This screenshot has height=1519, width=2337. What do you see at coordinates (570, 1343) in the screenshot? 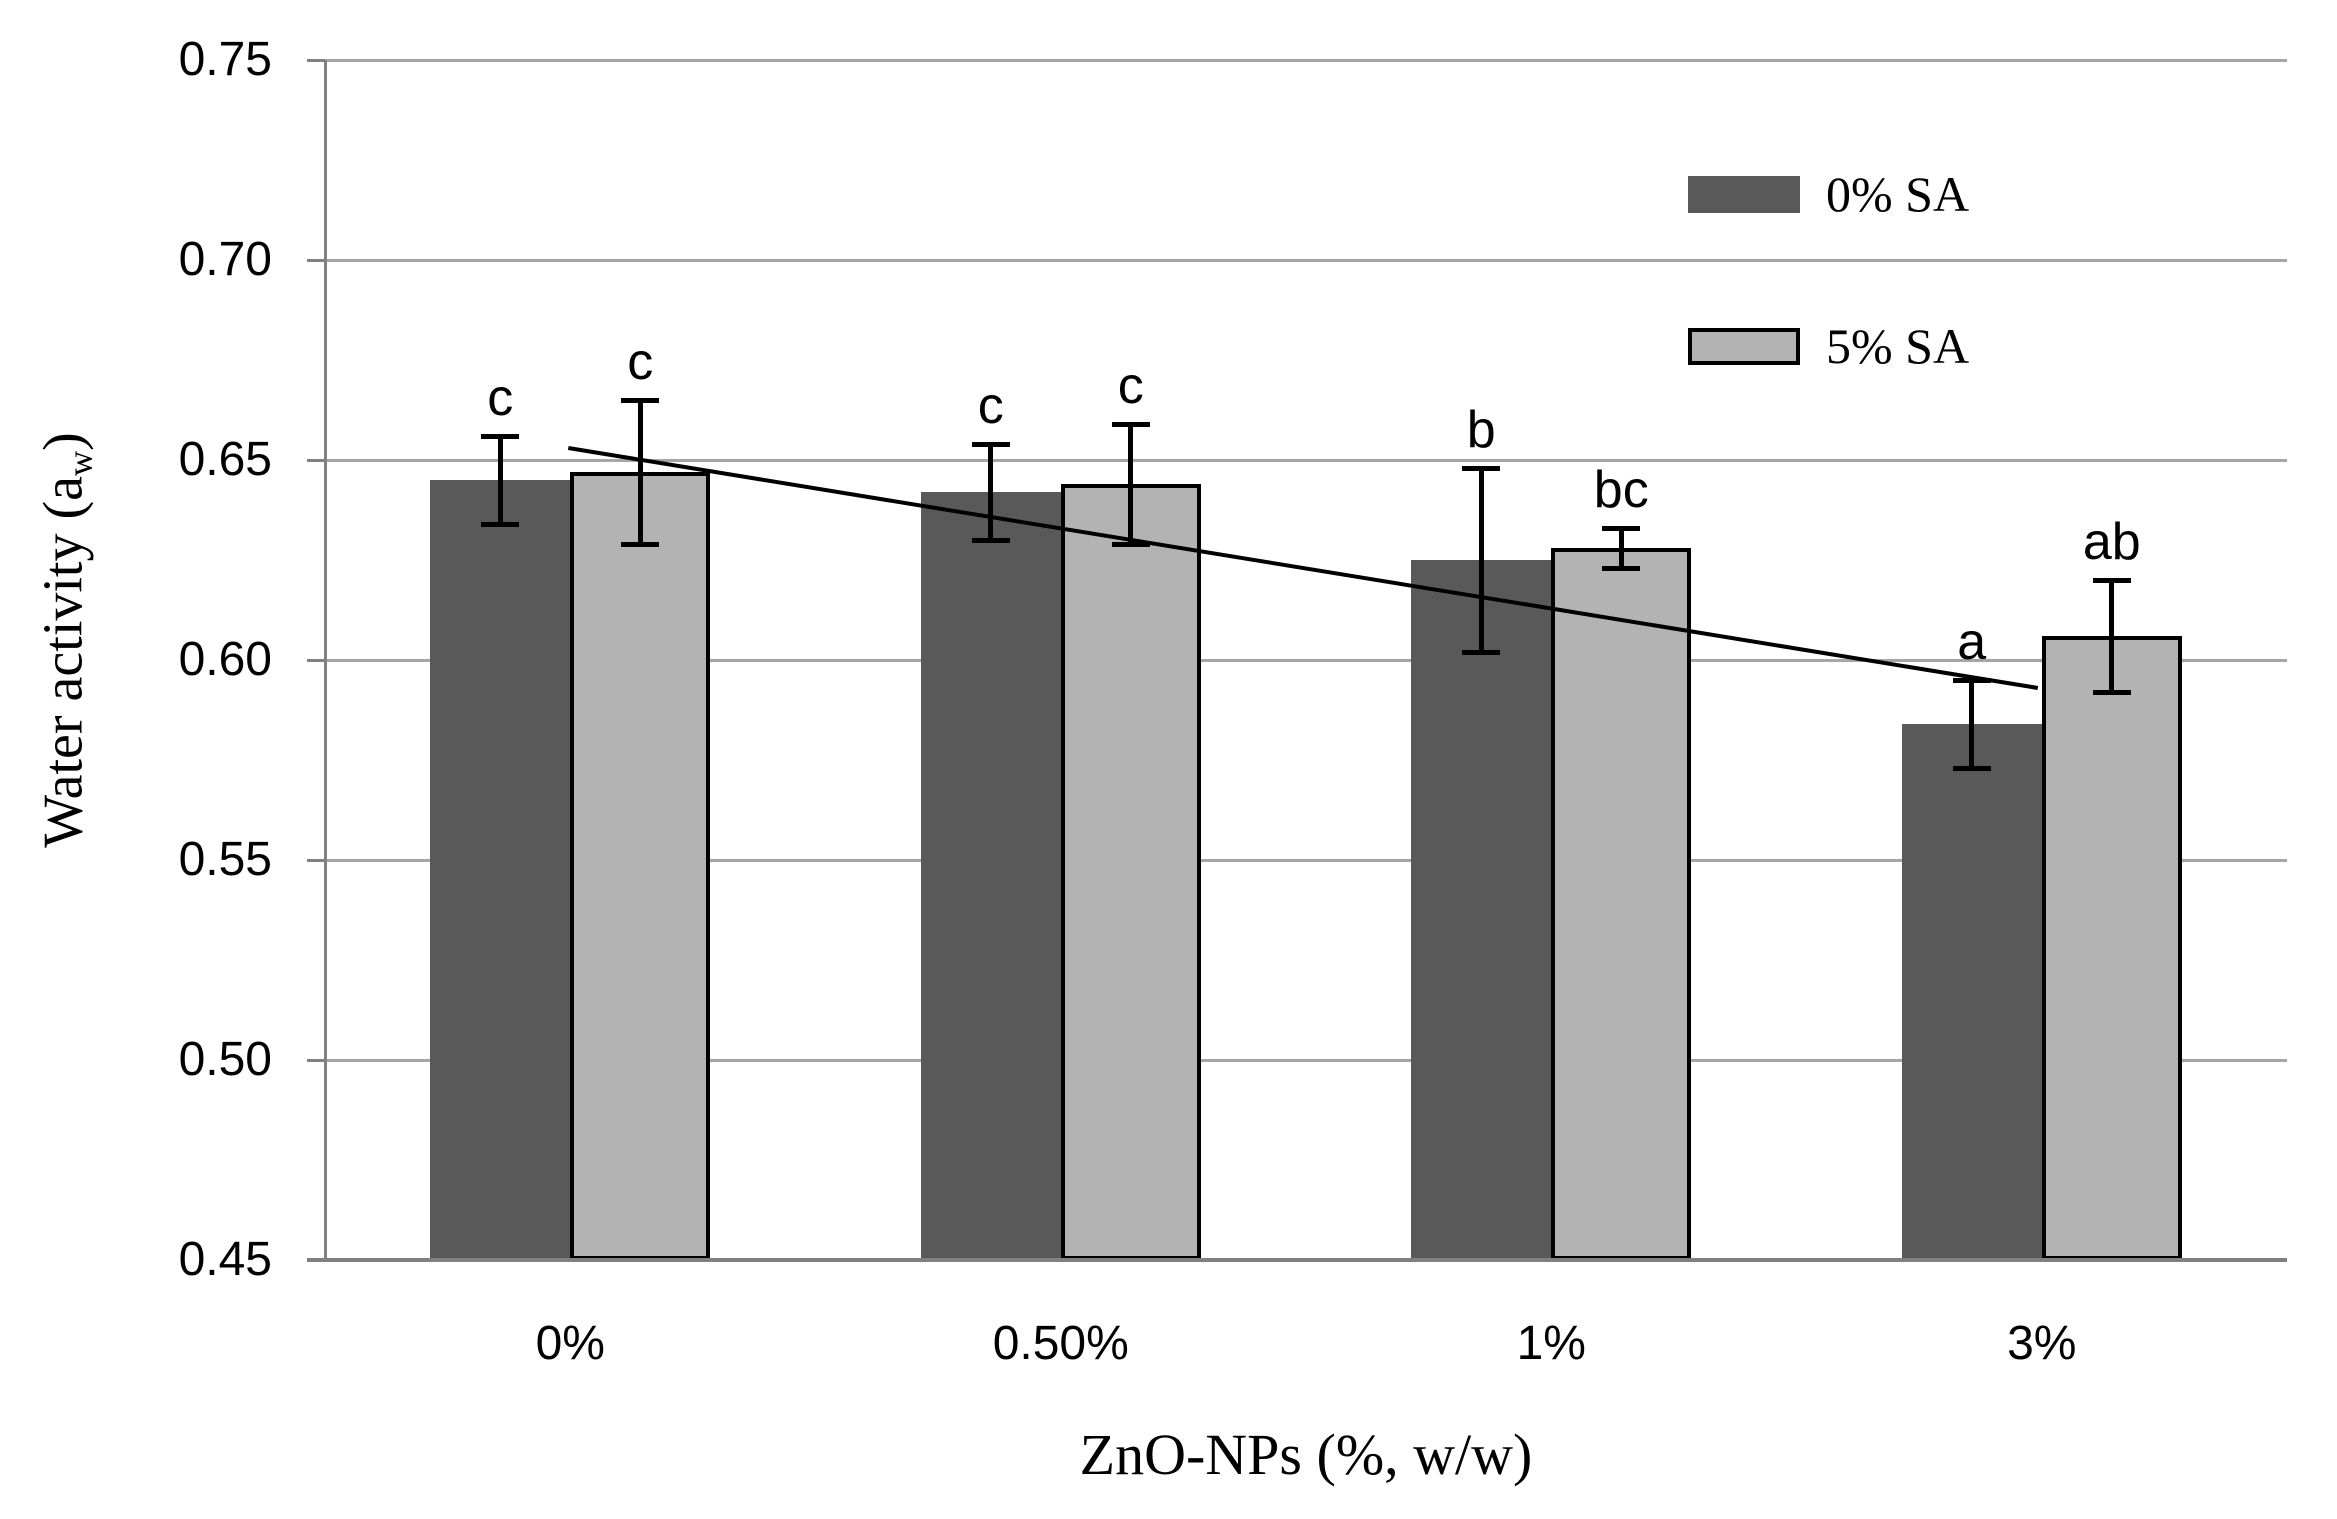
I see `x-tick-label: 0%` at bounding box center [570, 1343].